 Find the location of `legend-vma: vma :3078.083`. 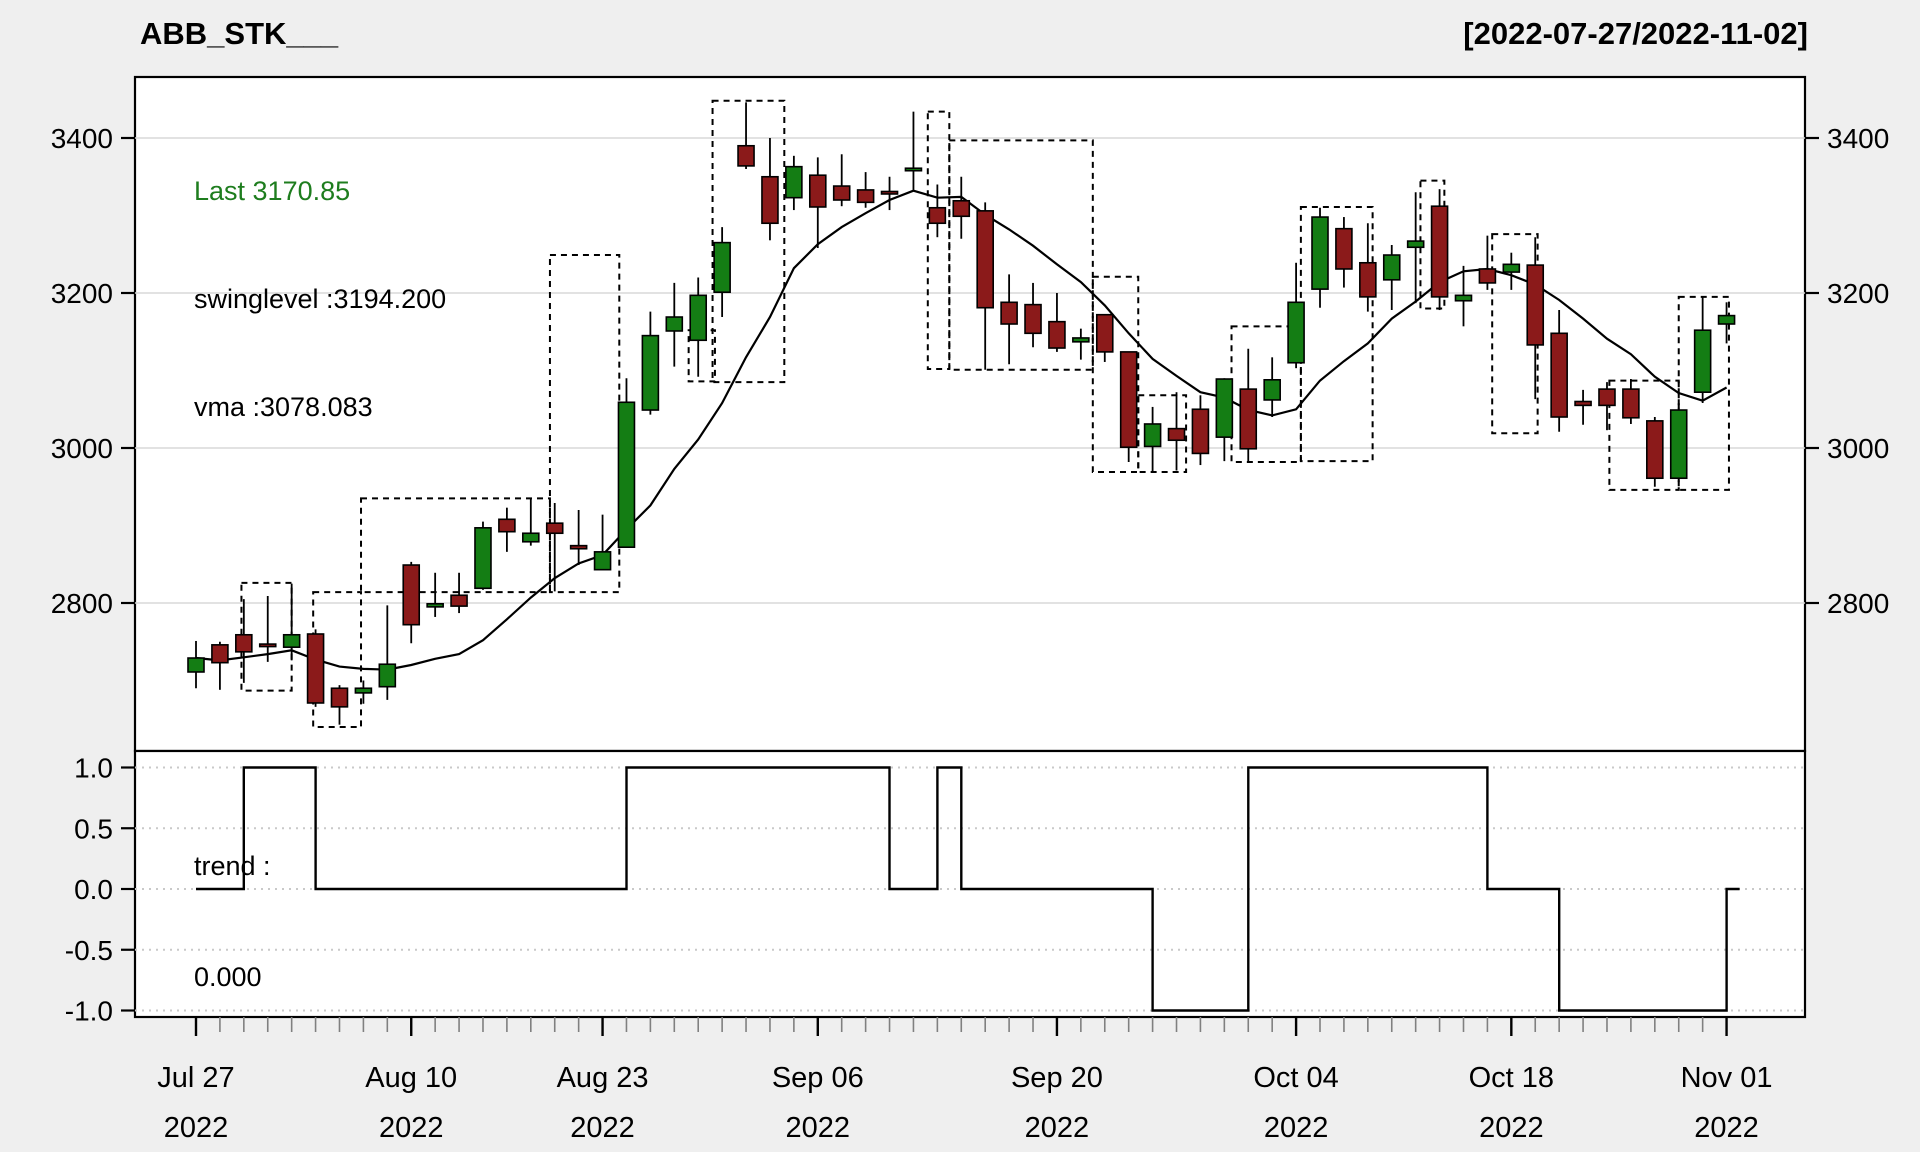

legend-vma: vma :3078.083 is located at coordinates (283, 407).